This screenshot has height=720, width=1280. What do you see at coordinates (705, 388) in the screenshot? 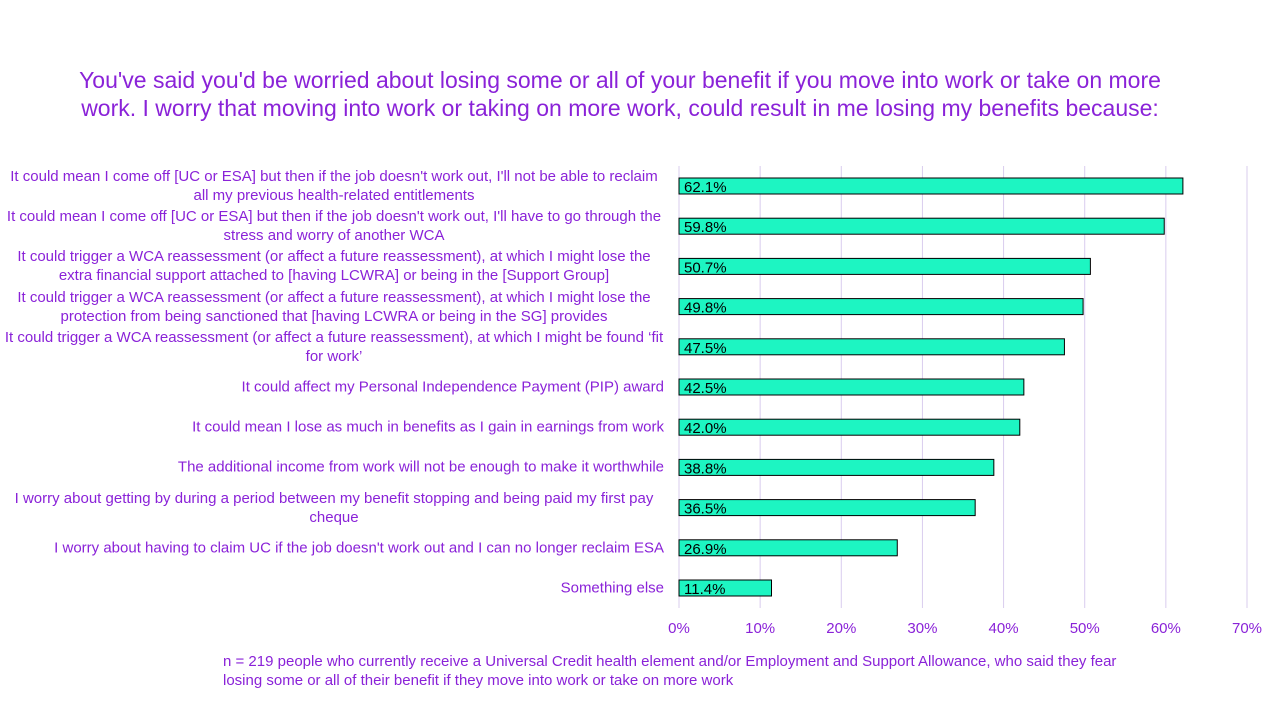
I see `data-label: 42.5%` at bounding box center [705, 388].